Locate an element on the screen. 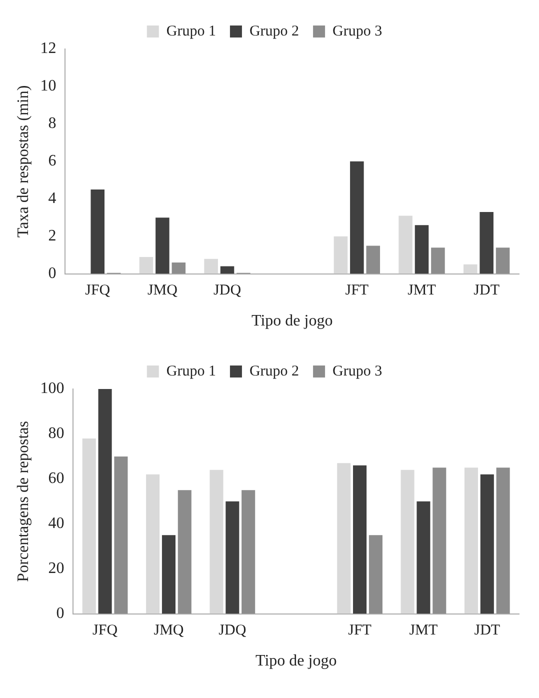 This screenshot has width=539, height=698. y-tick-label: 60 is located at coordinates (56, 479).